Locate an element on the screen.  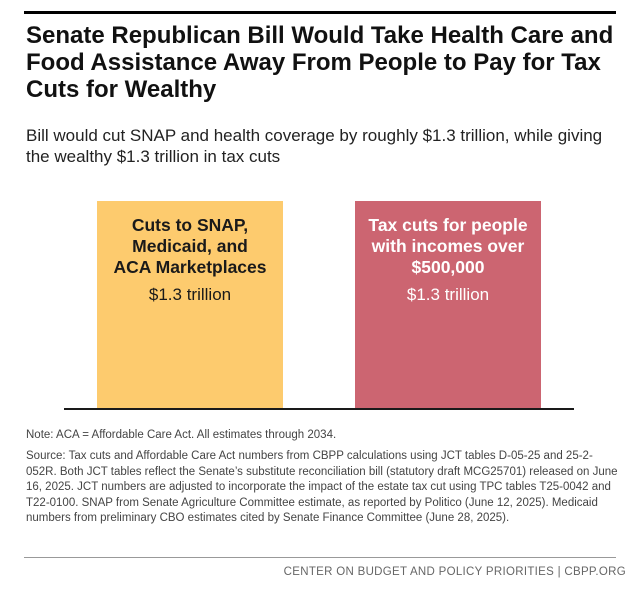
category-label-2-line-1: Tax cuts for people is located at coordinates (447, 225).